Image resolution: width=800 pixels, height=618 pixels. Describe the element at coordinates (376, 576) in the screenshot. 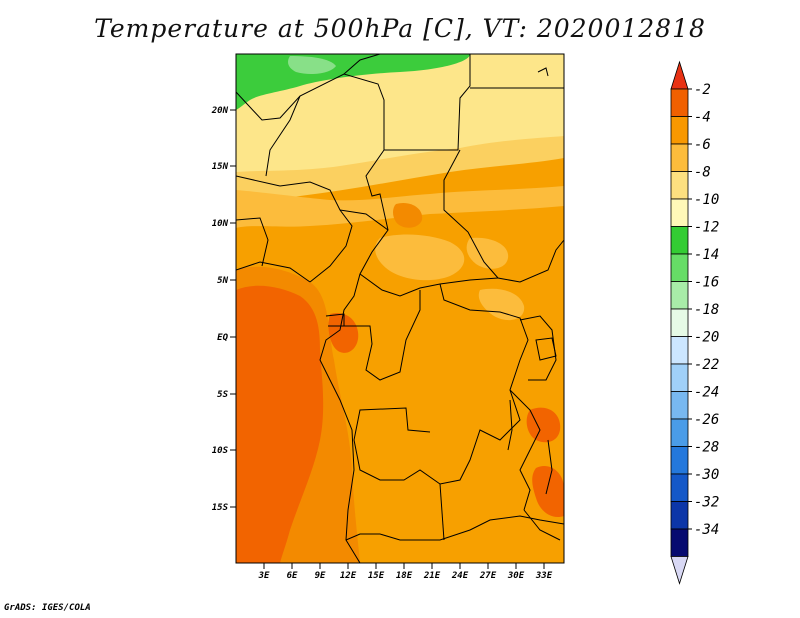

I see `lon-label: 15E` at that location.